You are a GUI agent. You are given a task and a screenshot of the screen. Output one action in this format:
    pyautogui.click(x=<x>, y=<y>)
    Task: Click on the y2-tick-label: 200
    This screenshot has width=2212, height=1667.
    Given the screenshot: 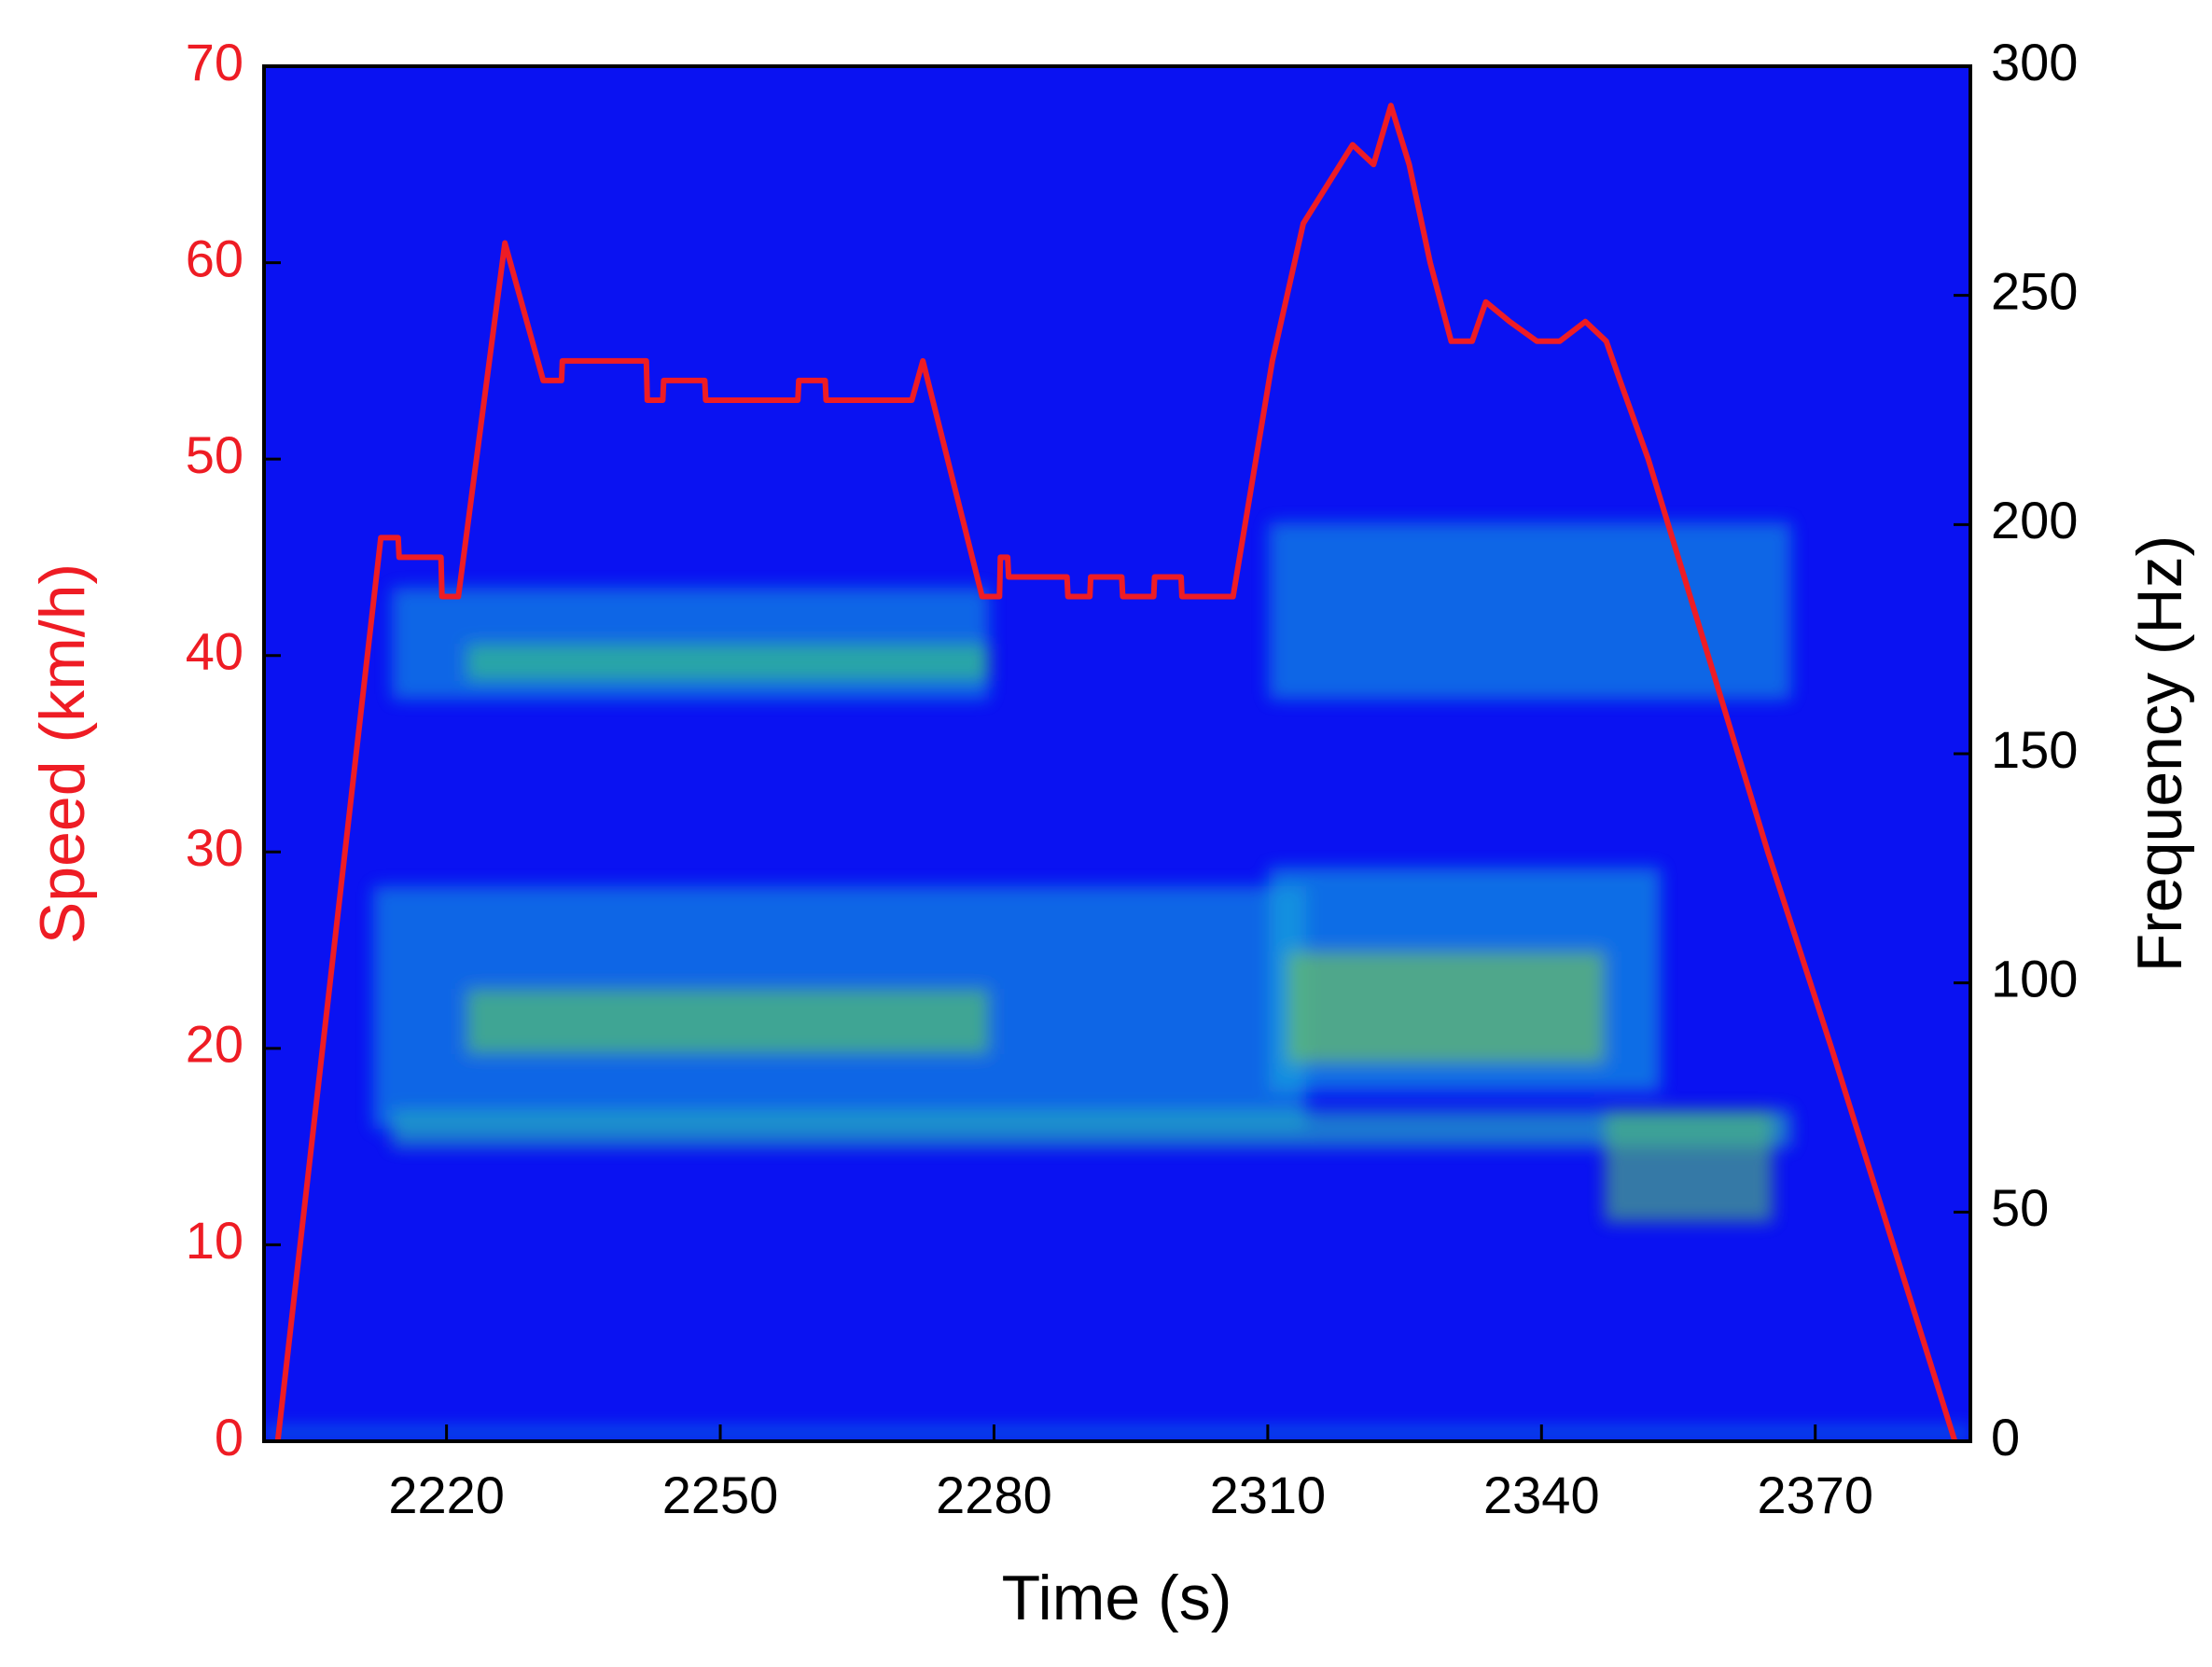 What is the action you would take?
    pyautogui.click(x=2035, y=520)
    